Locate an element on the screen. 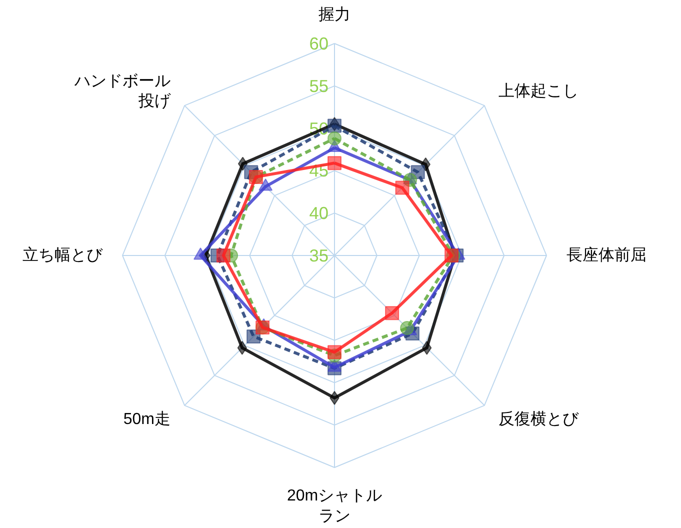 The height and width of the screenshot is (528, 681). spoke-label: 反復横とび is located at coordinates (539, 419).